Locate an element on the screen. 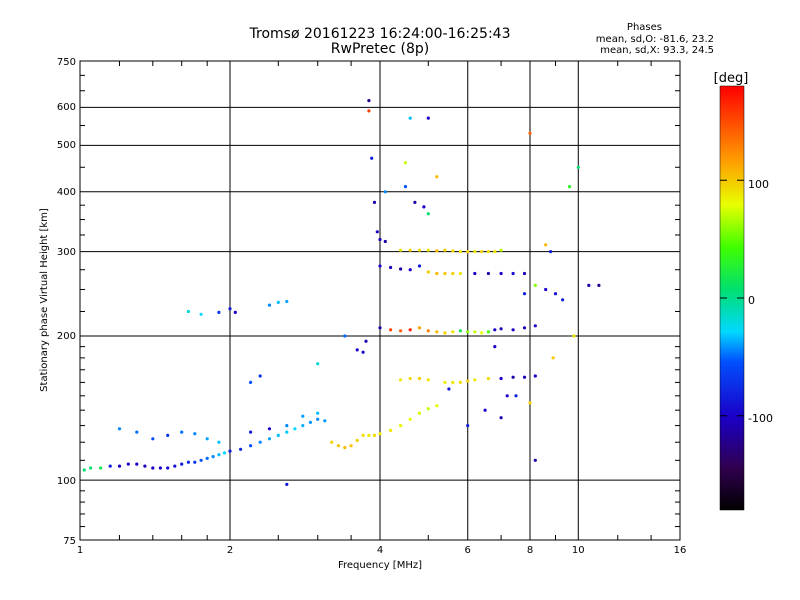 The height and width of the screenshot is (600, 800). y-tick-label: 400 is located at coordinates (66, 192).